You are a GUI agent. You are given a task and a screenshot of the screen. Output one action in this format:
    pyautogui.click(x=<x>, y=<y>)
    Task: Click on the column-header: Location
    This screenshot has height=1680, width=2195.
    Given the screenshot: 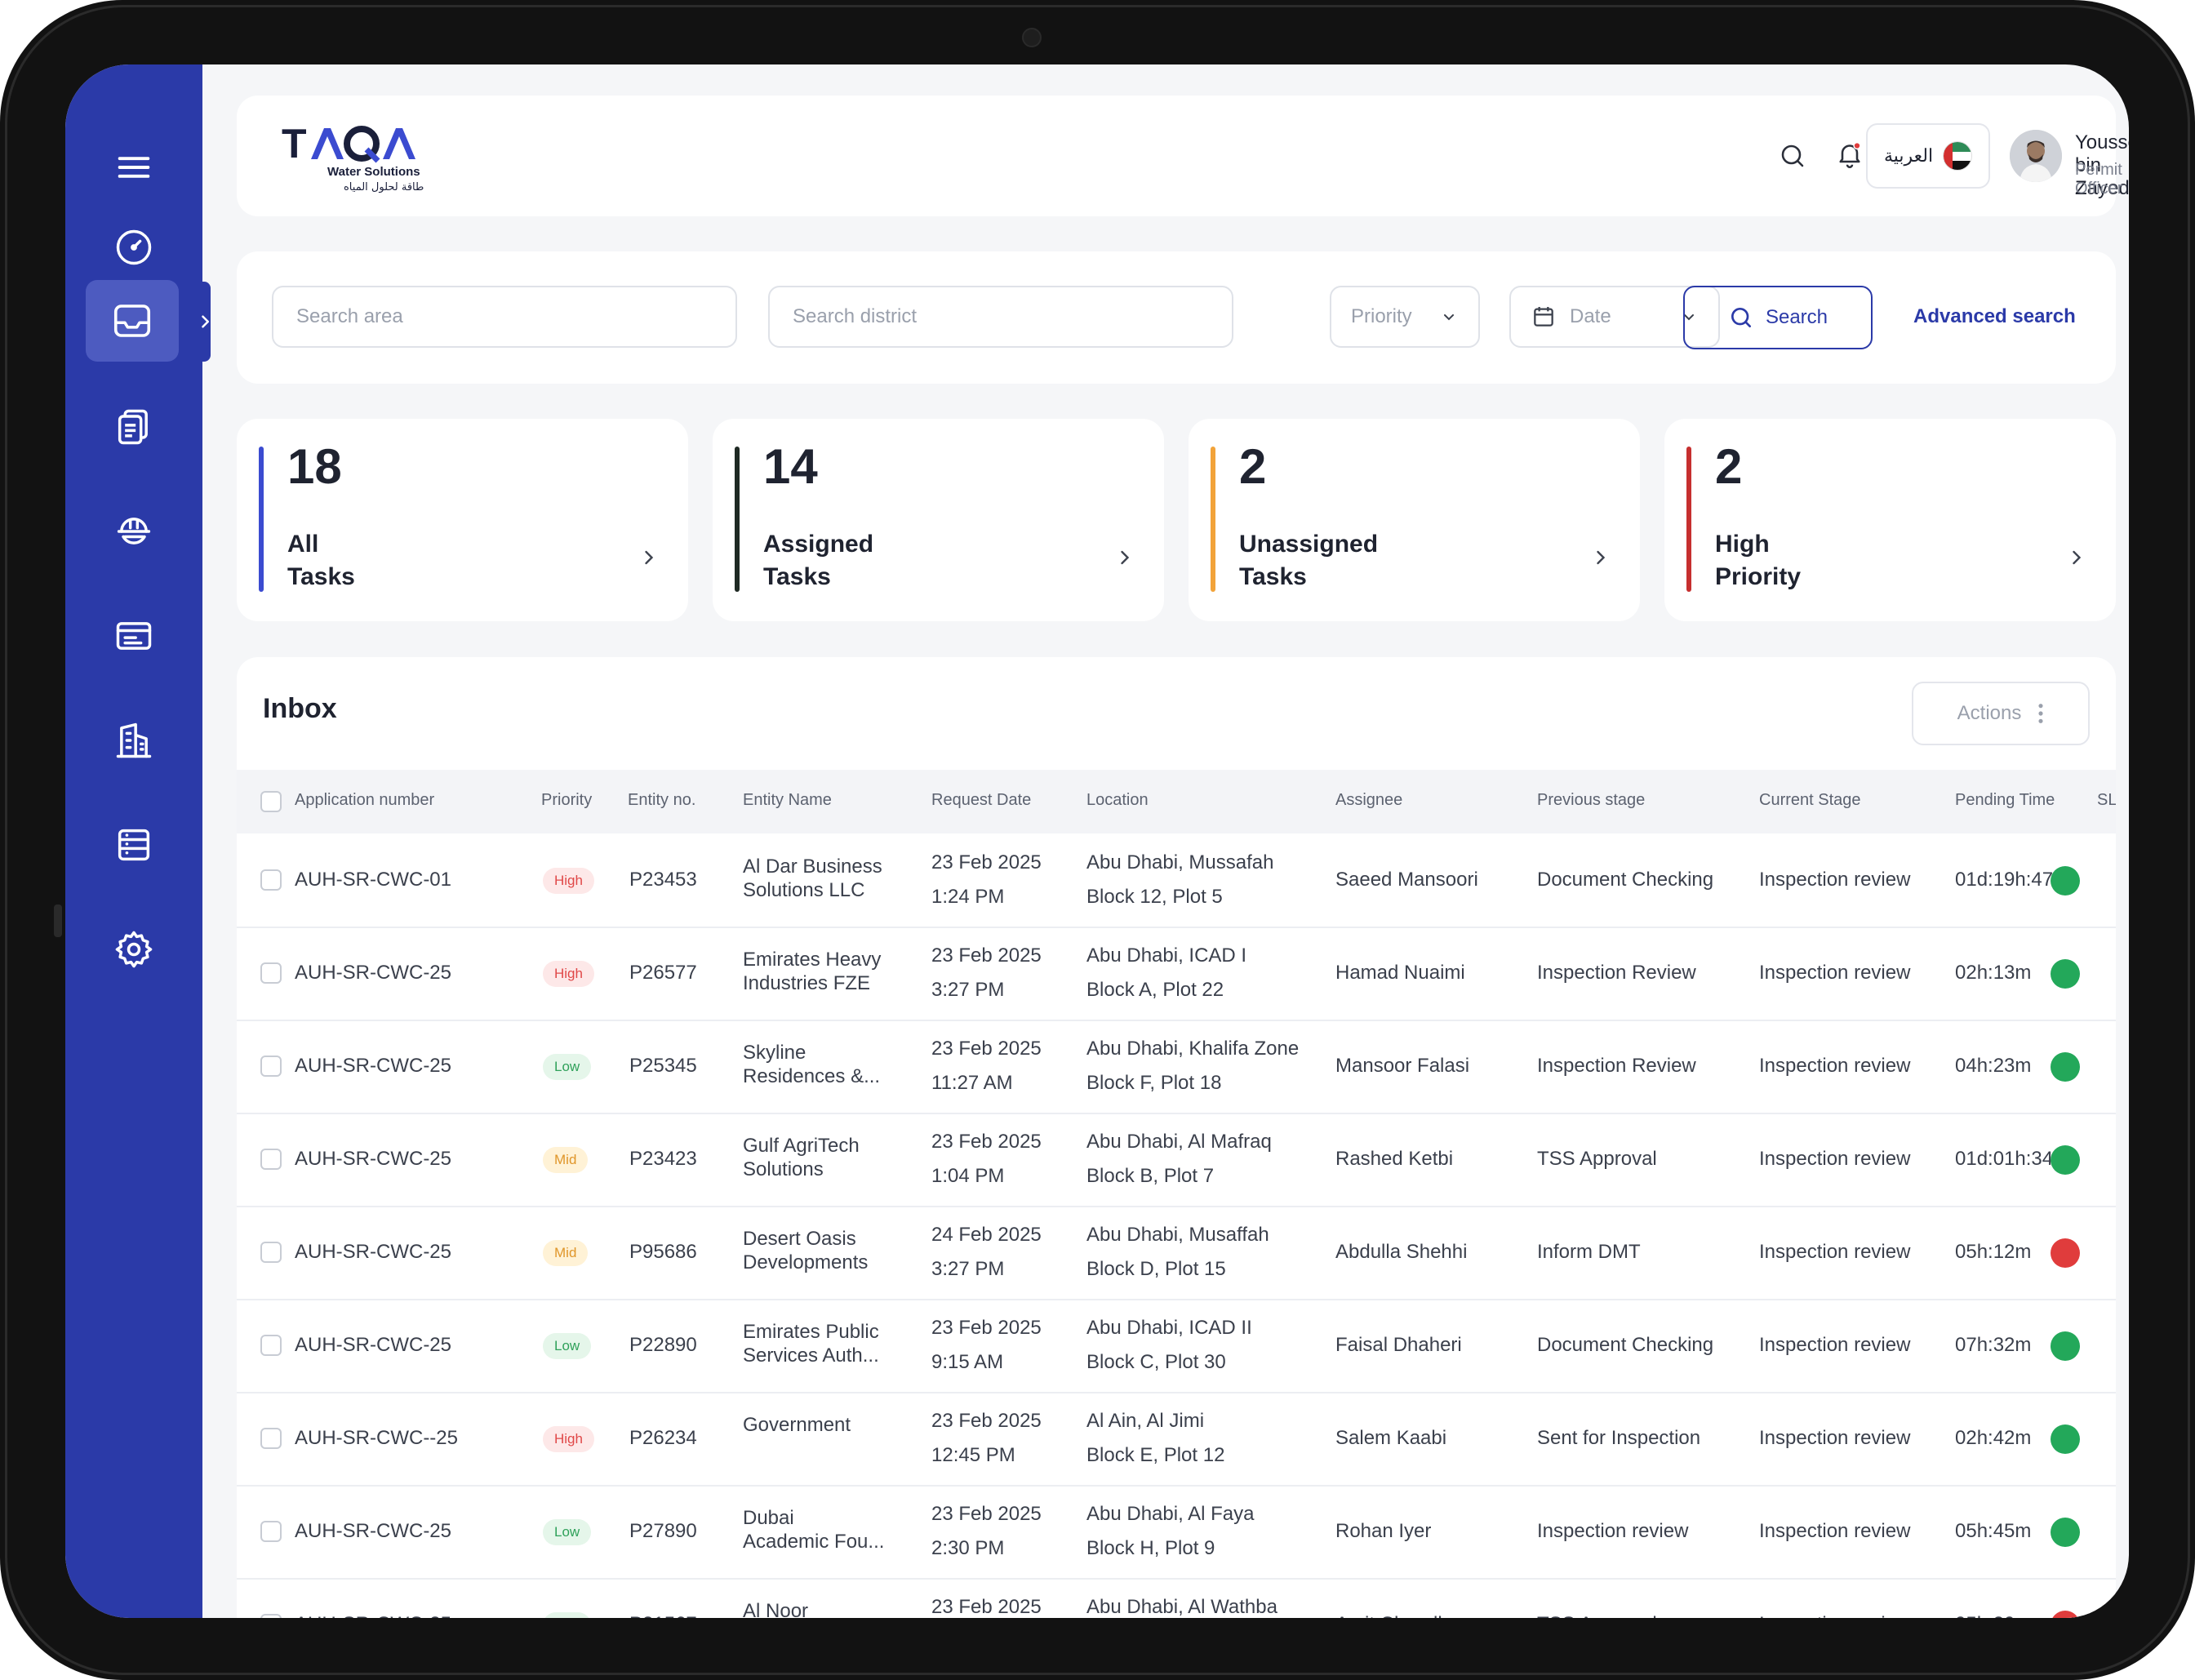 What is the action you would take?
    pyautogui.click(x=1117, y=800)
    